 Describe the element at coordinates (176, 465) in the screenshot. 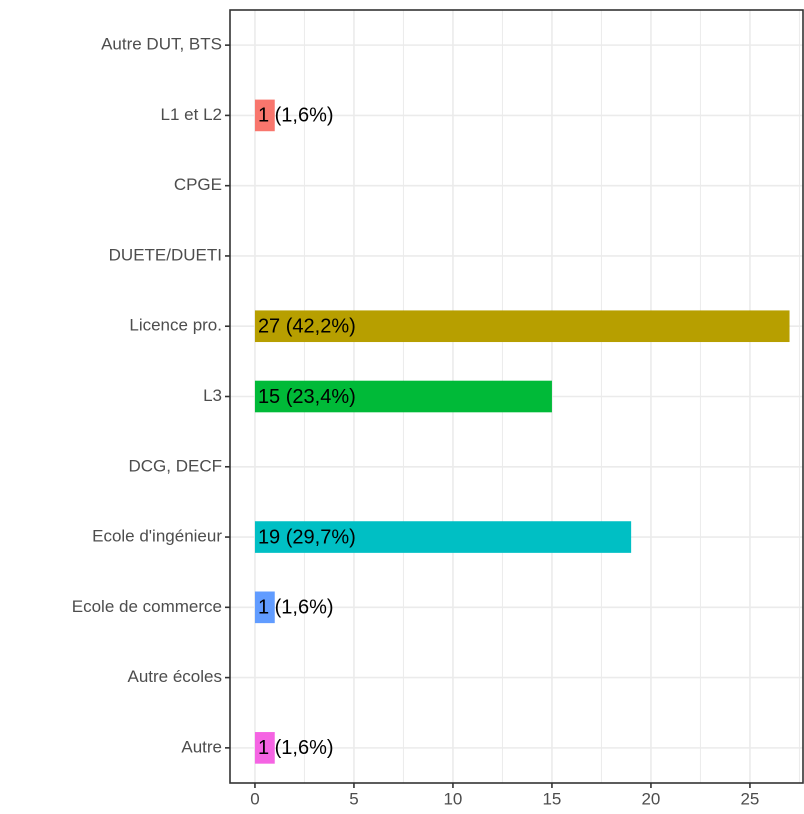

I see `y-tick-label: DCG, DECF` at that location.